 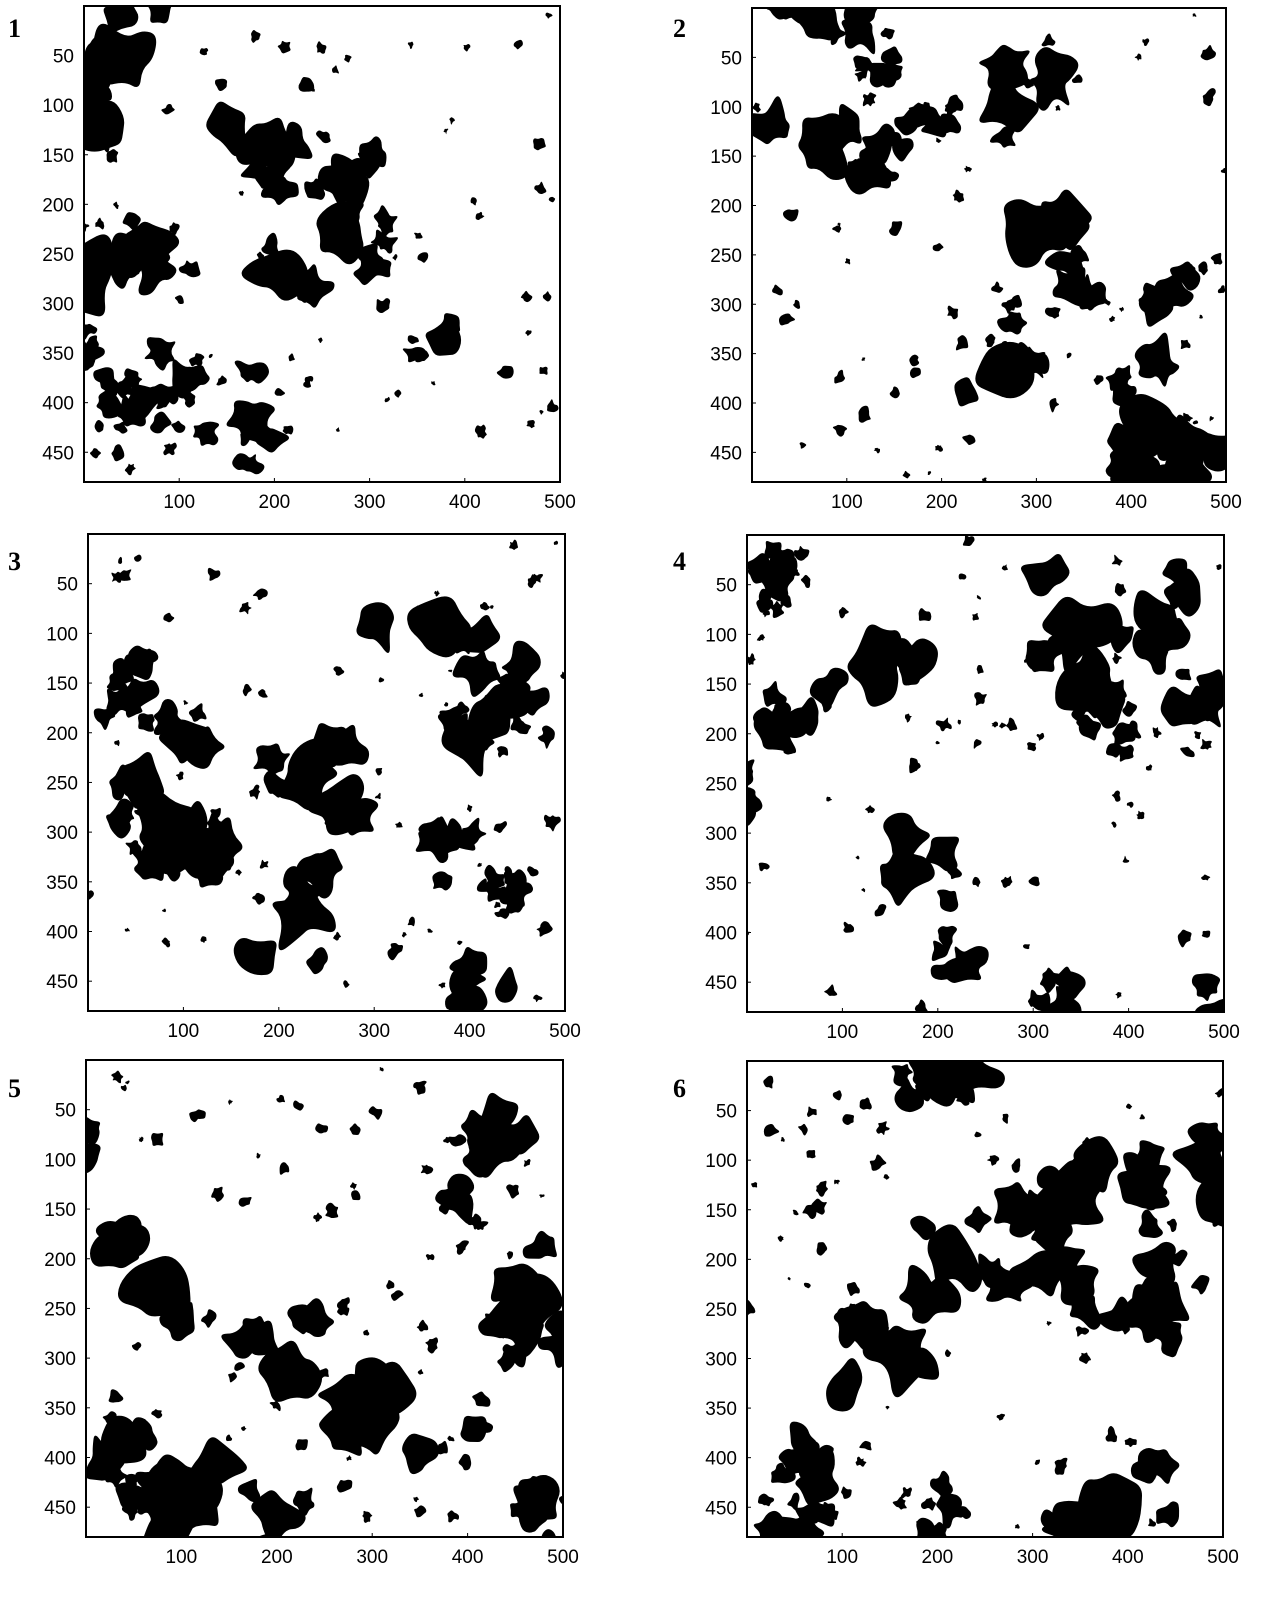 What do you see at coordinates (58, 156) in the screenshot?
I see `y-tick-label: 150` at bounding box center [58, 156].